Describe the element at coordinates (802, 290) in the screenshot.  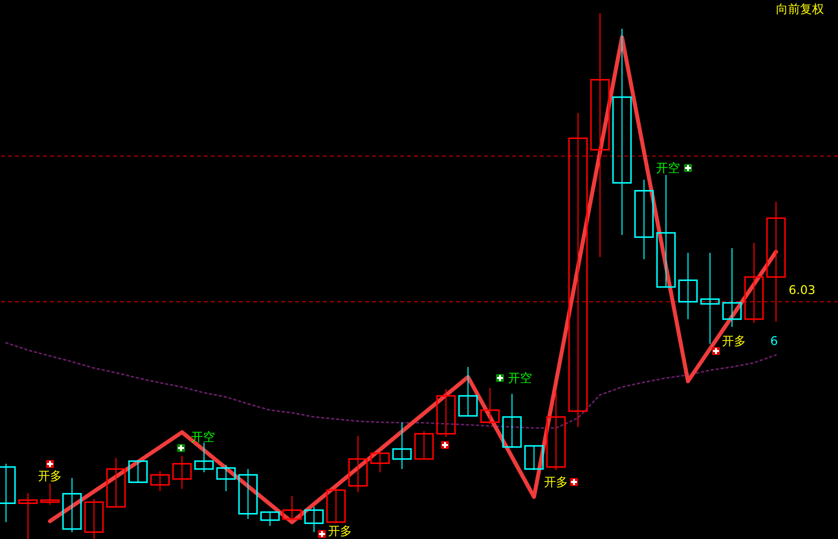
I see `text: 6.03` at that location.